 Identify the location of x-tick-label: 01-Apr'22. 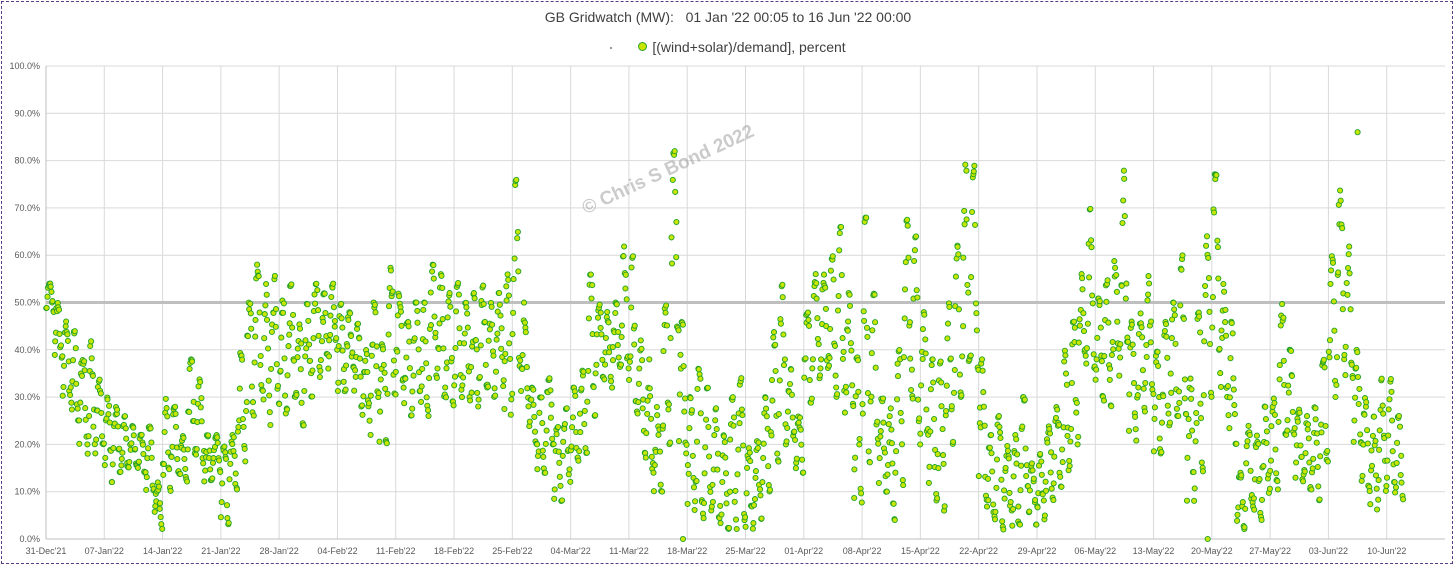
(803, 551).